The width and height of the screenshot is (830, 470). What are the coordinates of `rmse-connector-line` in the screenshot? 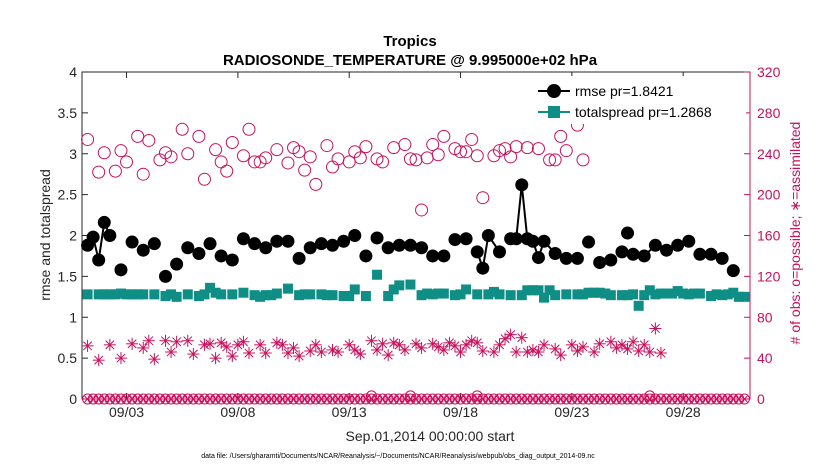 It's located at (488, 250).